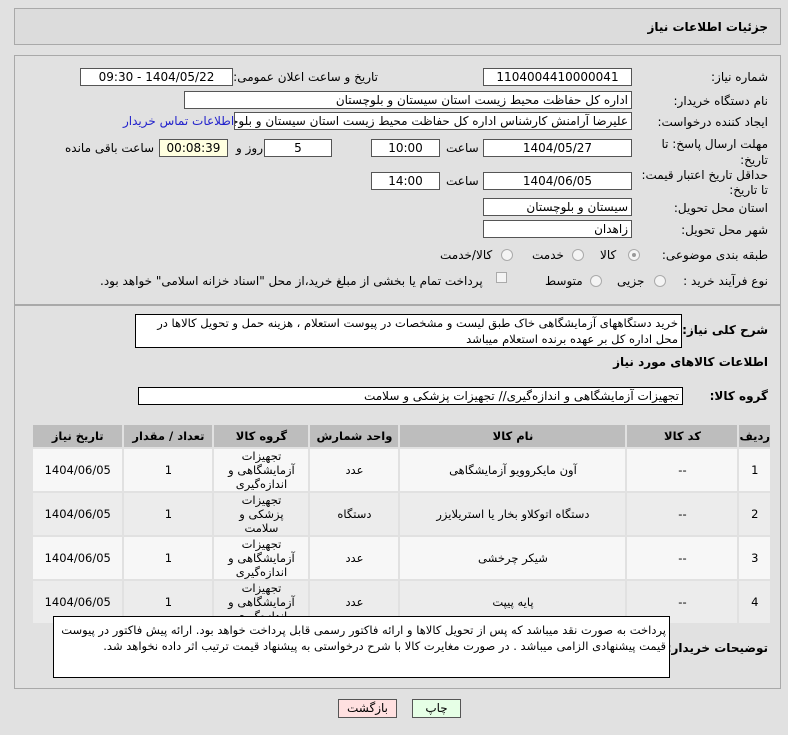  I want to click on validity-time-field: 14:00, so click(405, 181).